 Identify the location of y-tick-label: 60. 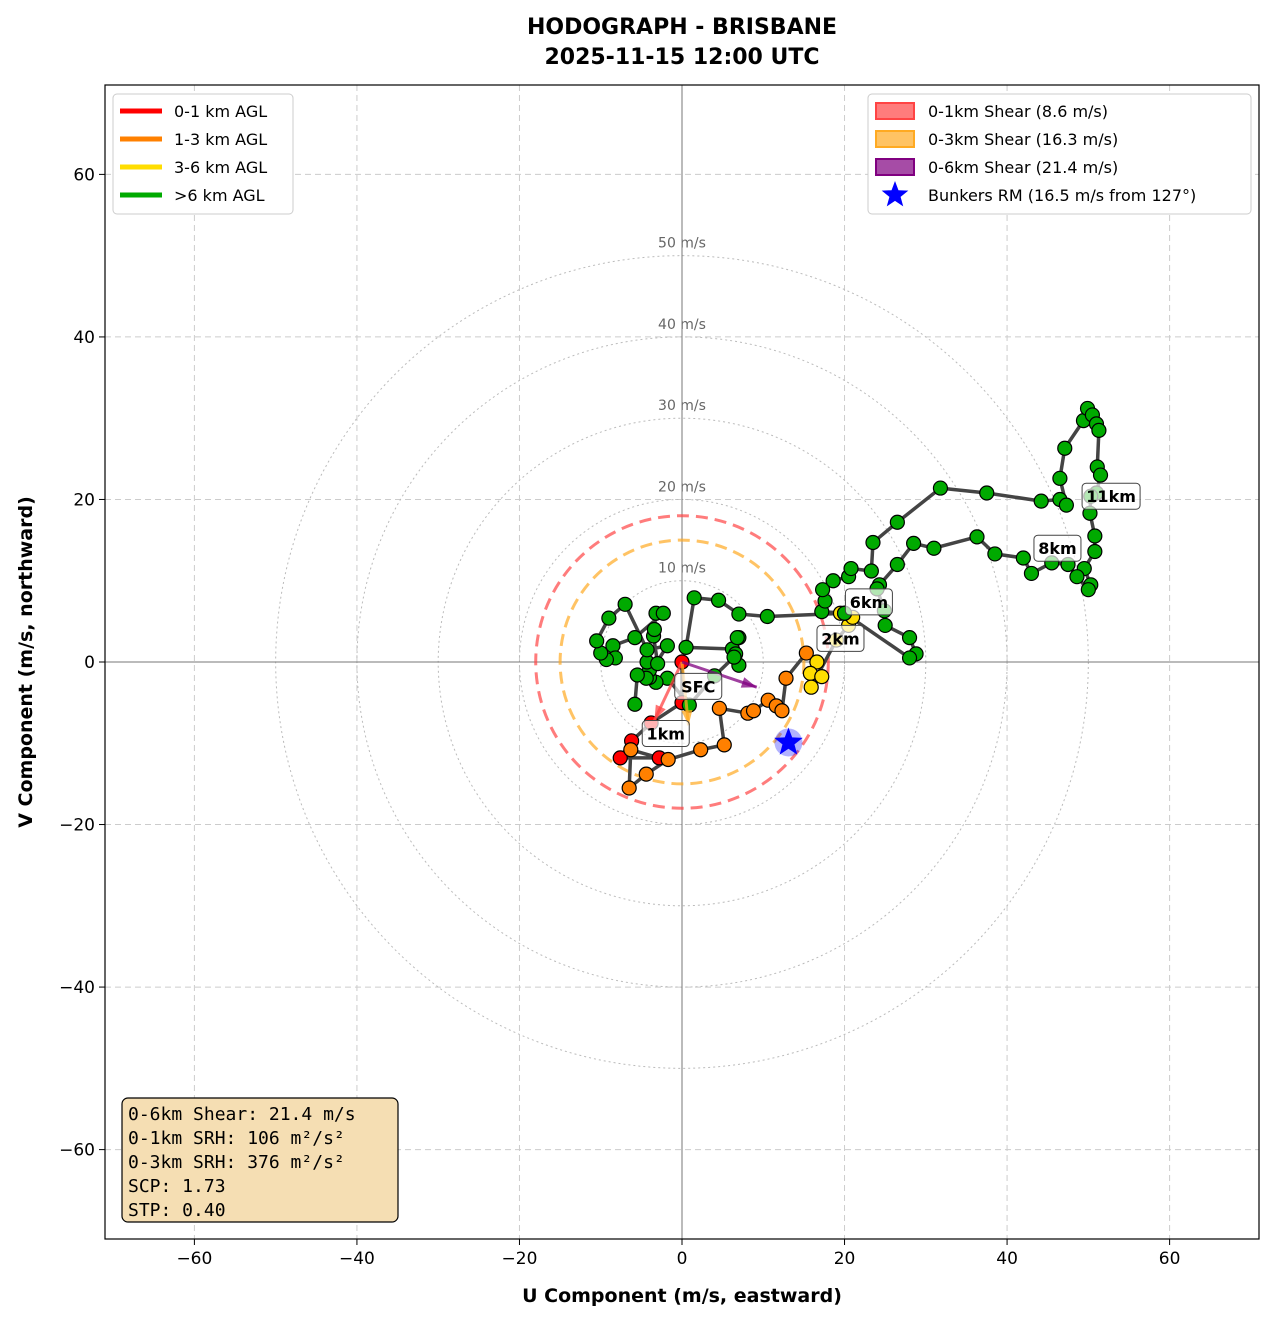
(84, 175).